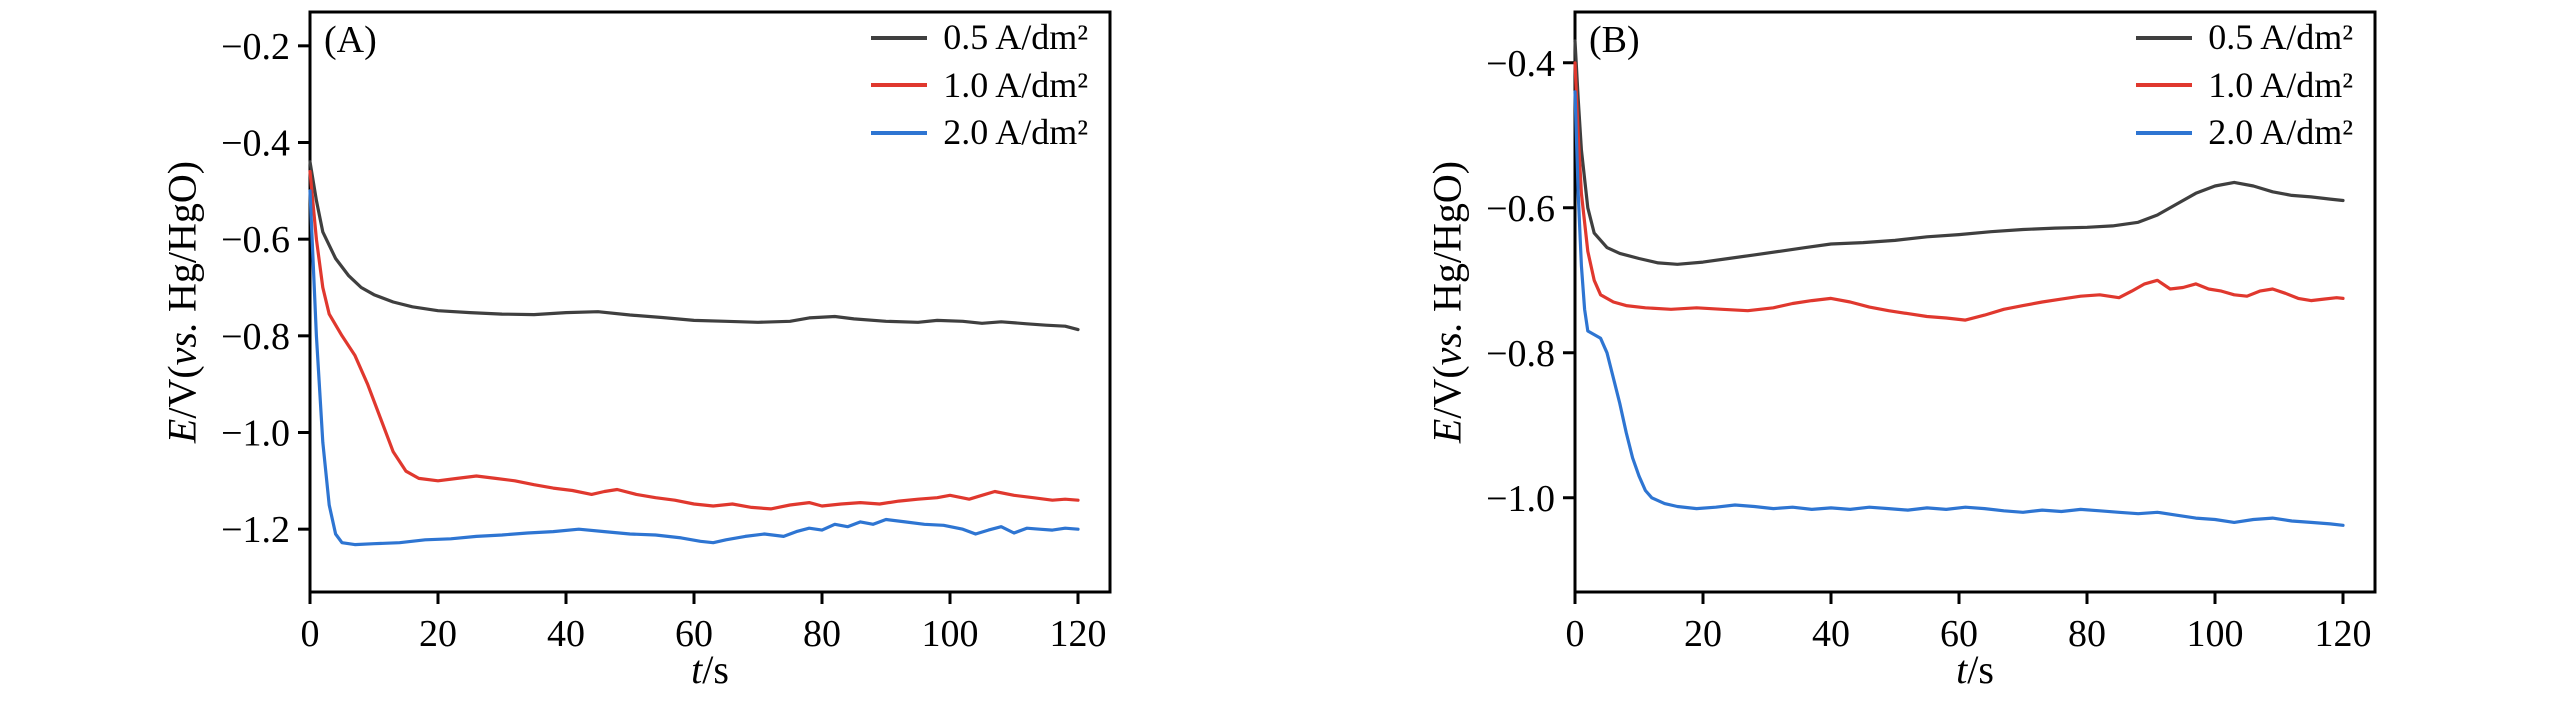 Image resolution: width=2567 pixels, height=709 pixels. Describe the element at coordinates (350, 40) in the screenshot. I see `panel-label-a: (A)` at that location.